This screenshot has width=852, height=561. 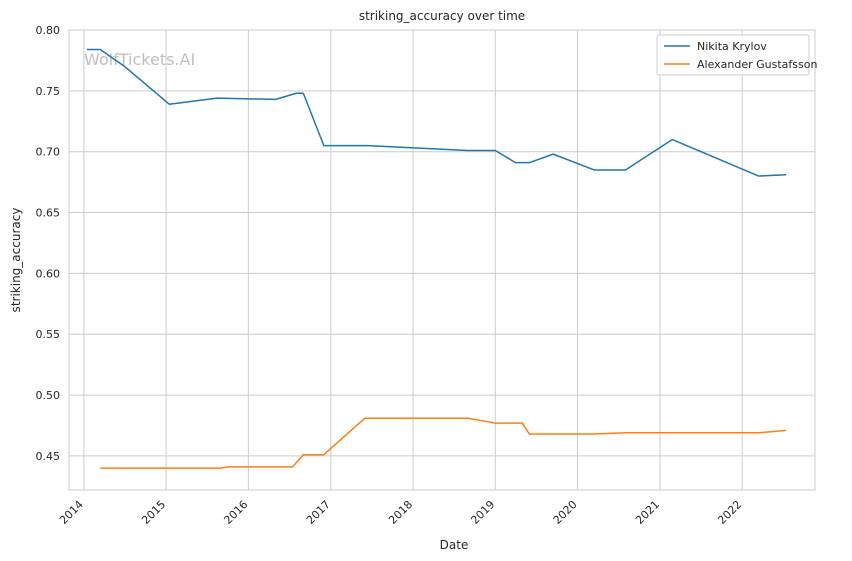 I want to click on y-tick-label: 0.75, so click(x=48, y=91).